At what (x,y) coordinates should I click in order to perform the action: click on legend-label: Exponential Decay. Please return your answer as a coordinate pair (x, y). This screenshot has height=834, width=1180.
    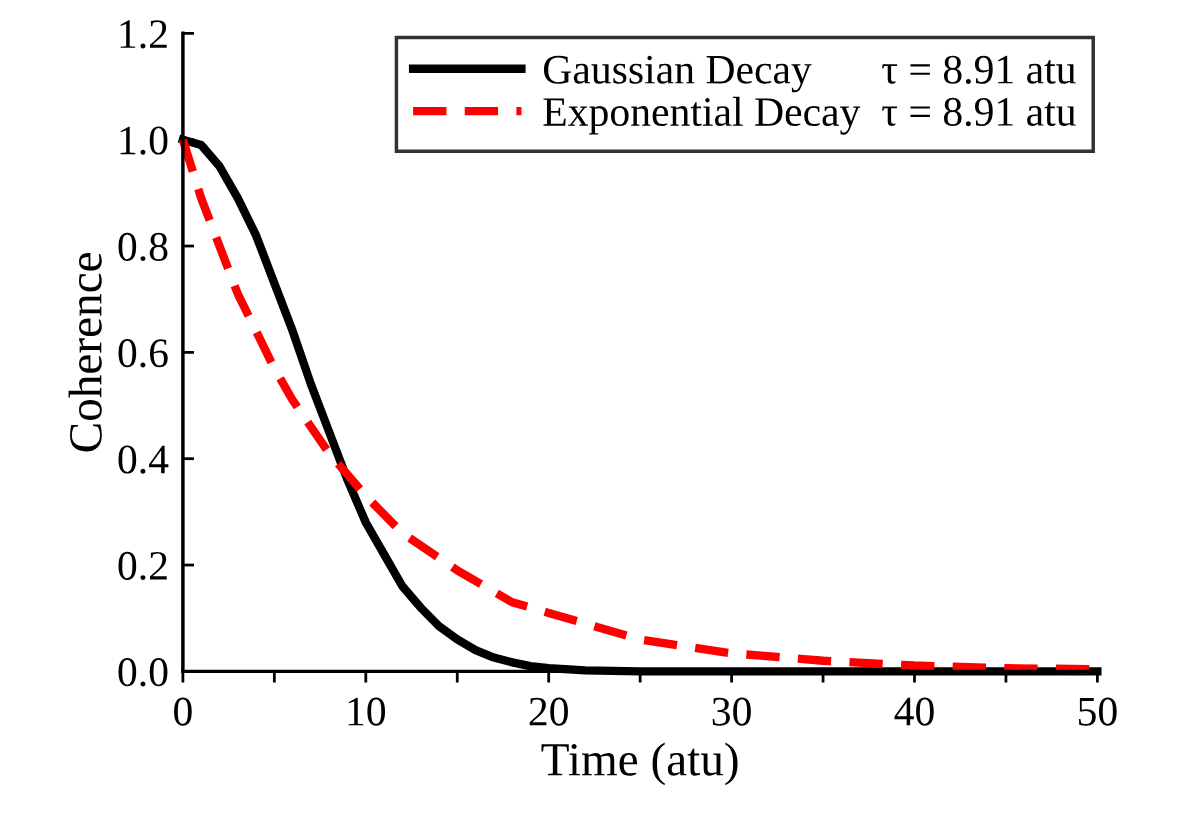
    Looking at the image, I should click on (702, 115).